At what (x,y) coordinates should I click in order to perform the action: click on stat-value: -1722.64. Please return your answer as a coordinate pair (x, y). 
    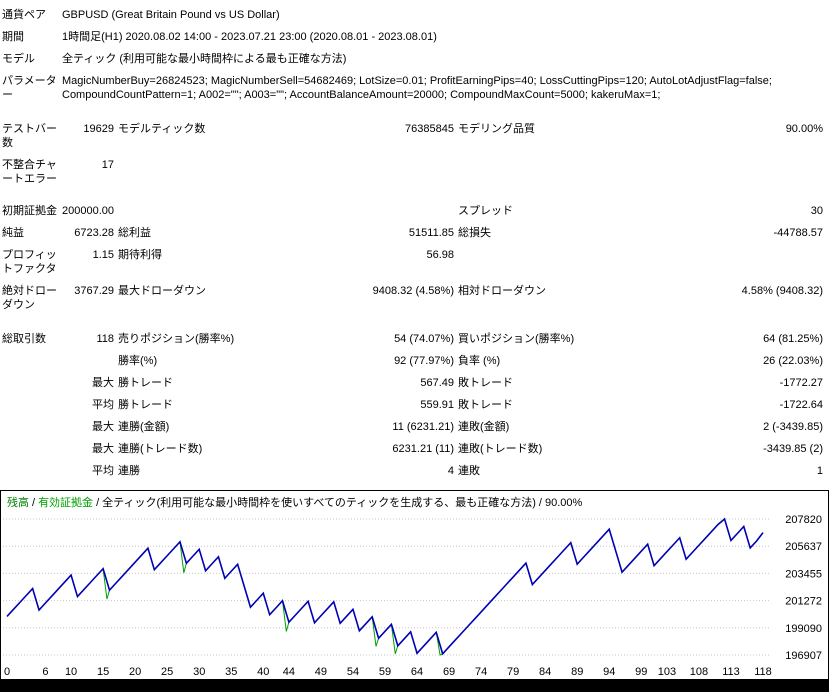
    Looking at the image, I should click on (801, 405).